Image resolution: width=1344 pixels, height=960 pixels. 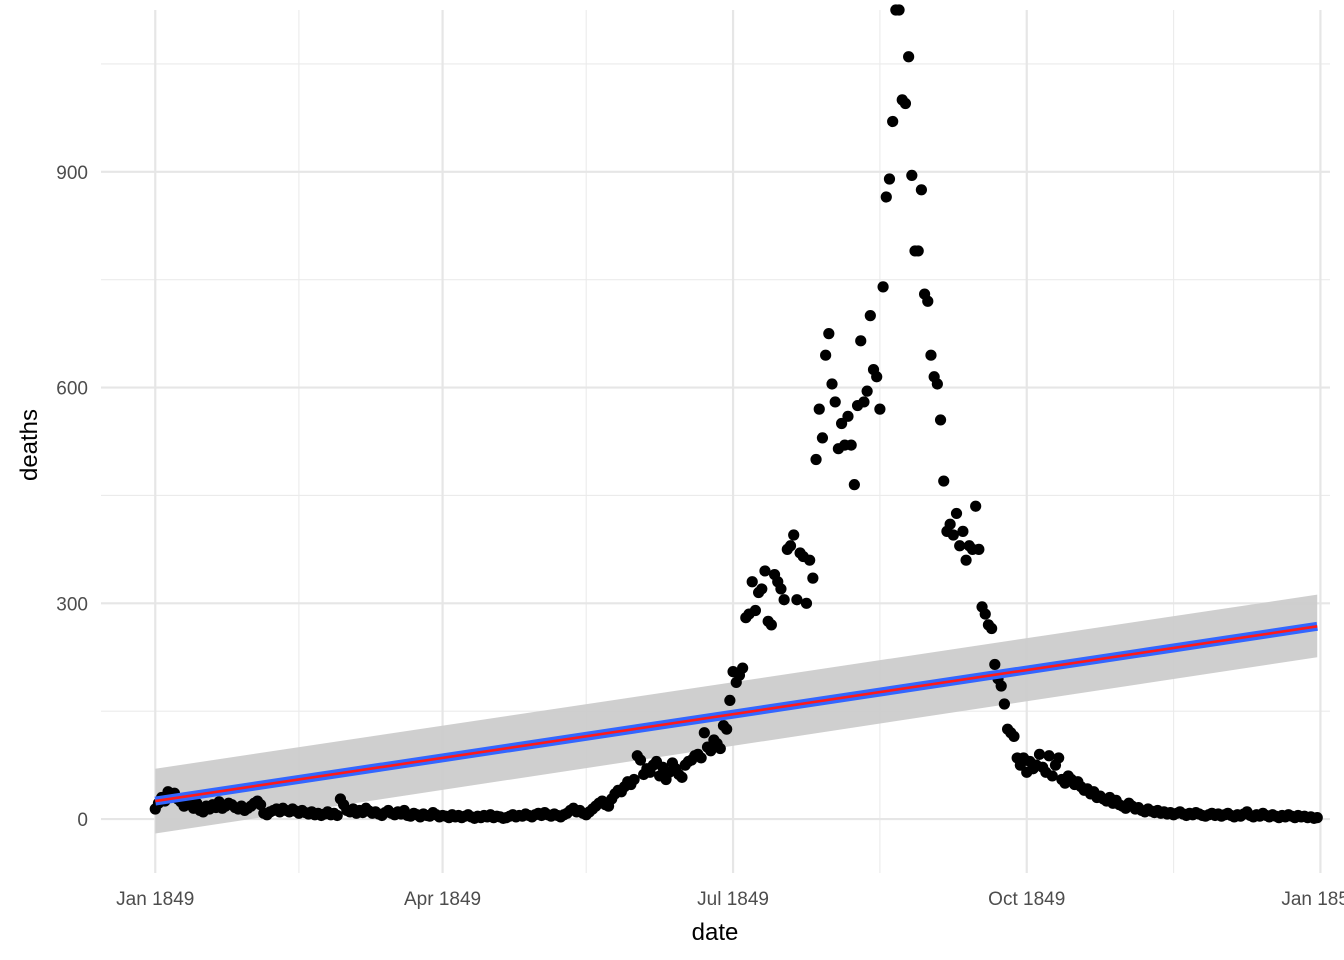 I want to click on x-tick-label: Jul 1849, so click(x=733, y=899).